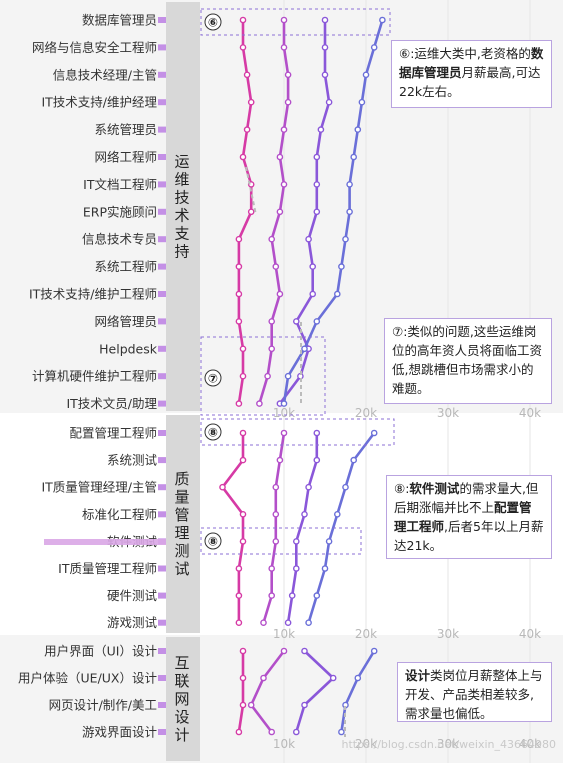 Image resolution: width=563 pixels, height=763 pixels. I want to click on note-text: ⑥:运维大类中,老资格的, so click(465, 53).